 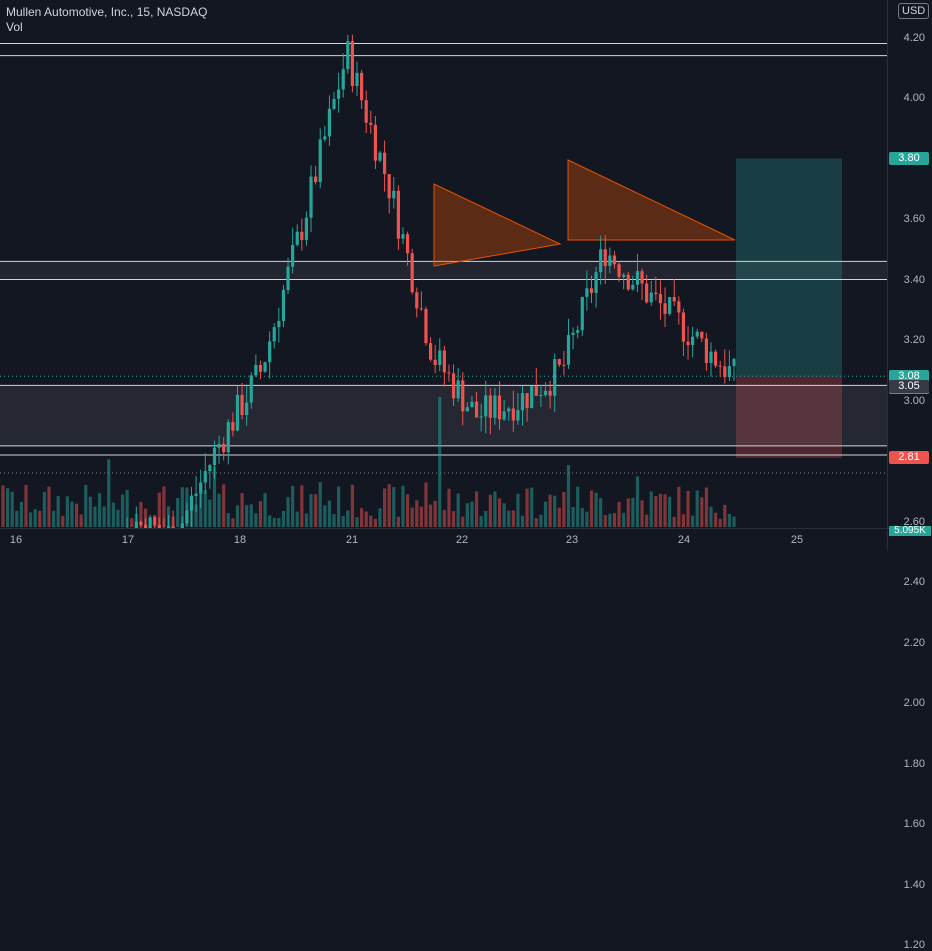 What do you see at coordinates (14, 27) in the screenshot?
I see `volume-legend: Vol` at bounding box center [14, 27].